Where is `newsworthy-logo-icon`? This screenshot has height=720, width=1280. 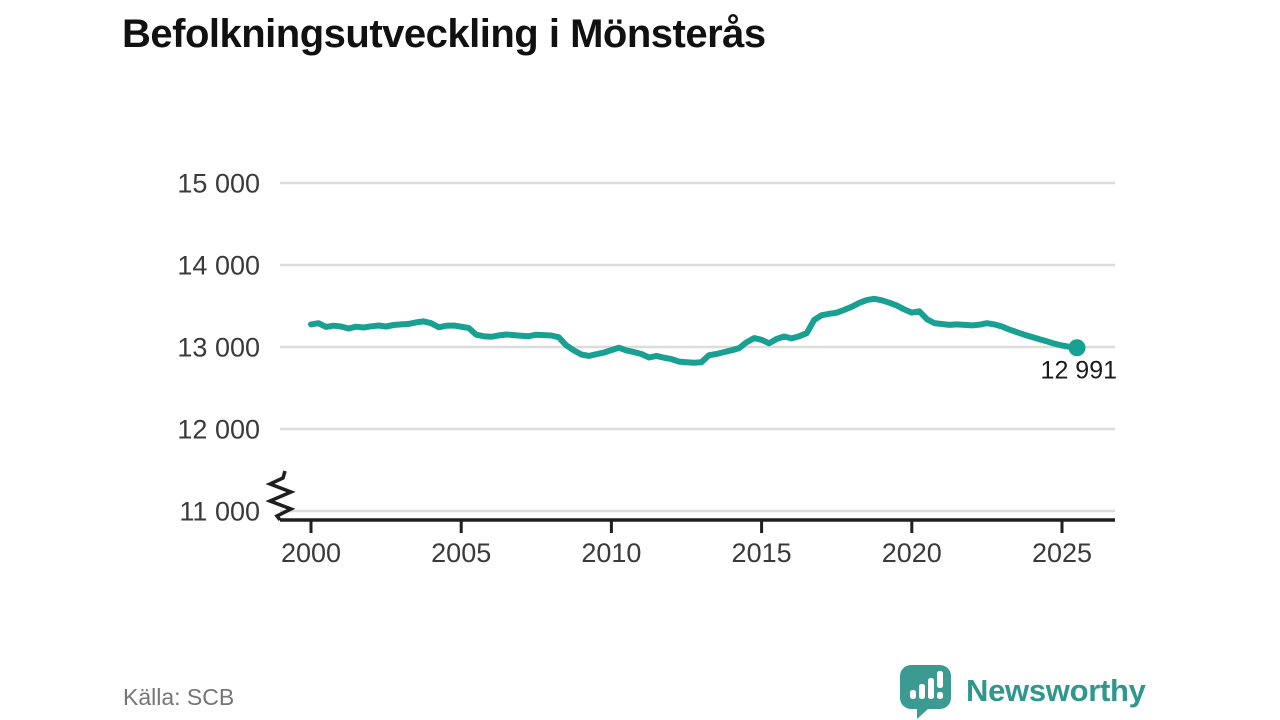
newsworthy-logo-icon is located at coordinates (925, 692).